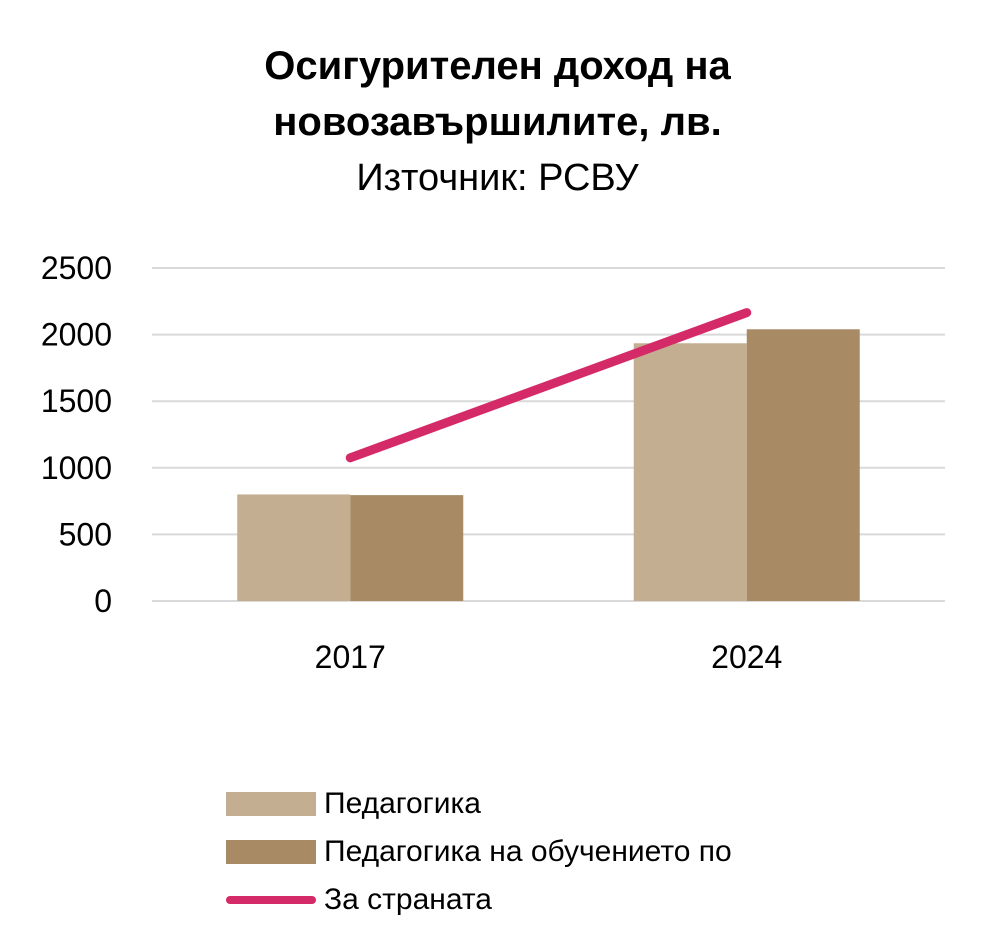 The image size is (995, 943). I want to click on line-series, so click(548, 385).